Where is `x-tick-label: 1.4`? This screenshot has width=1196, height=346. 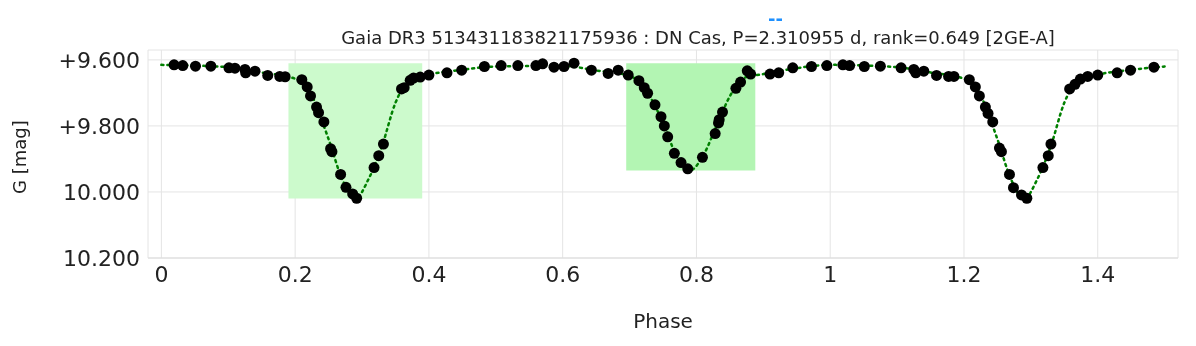
x-tick-label: 1.4 is located at coordinates (1098, 274).